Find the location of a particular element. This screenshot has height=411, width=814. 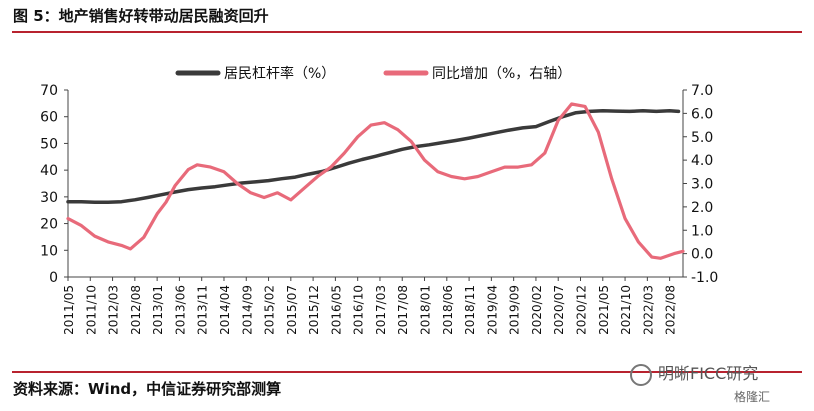

x-tick-label: 2018/01 is located at coordinates (426, 310).